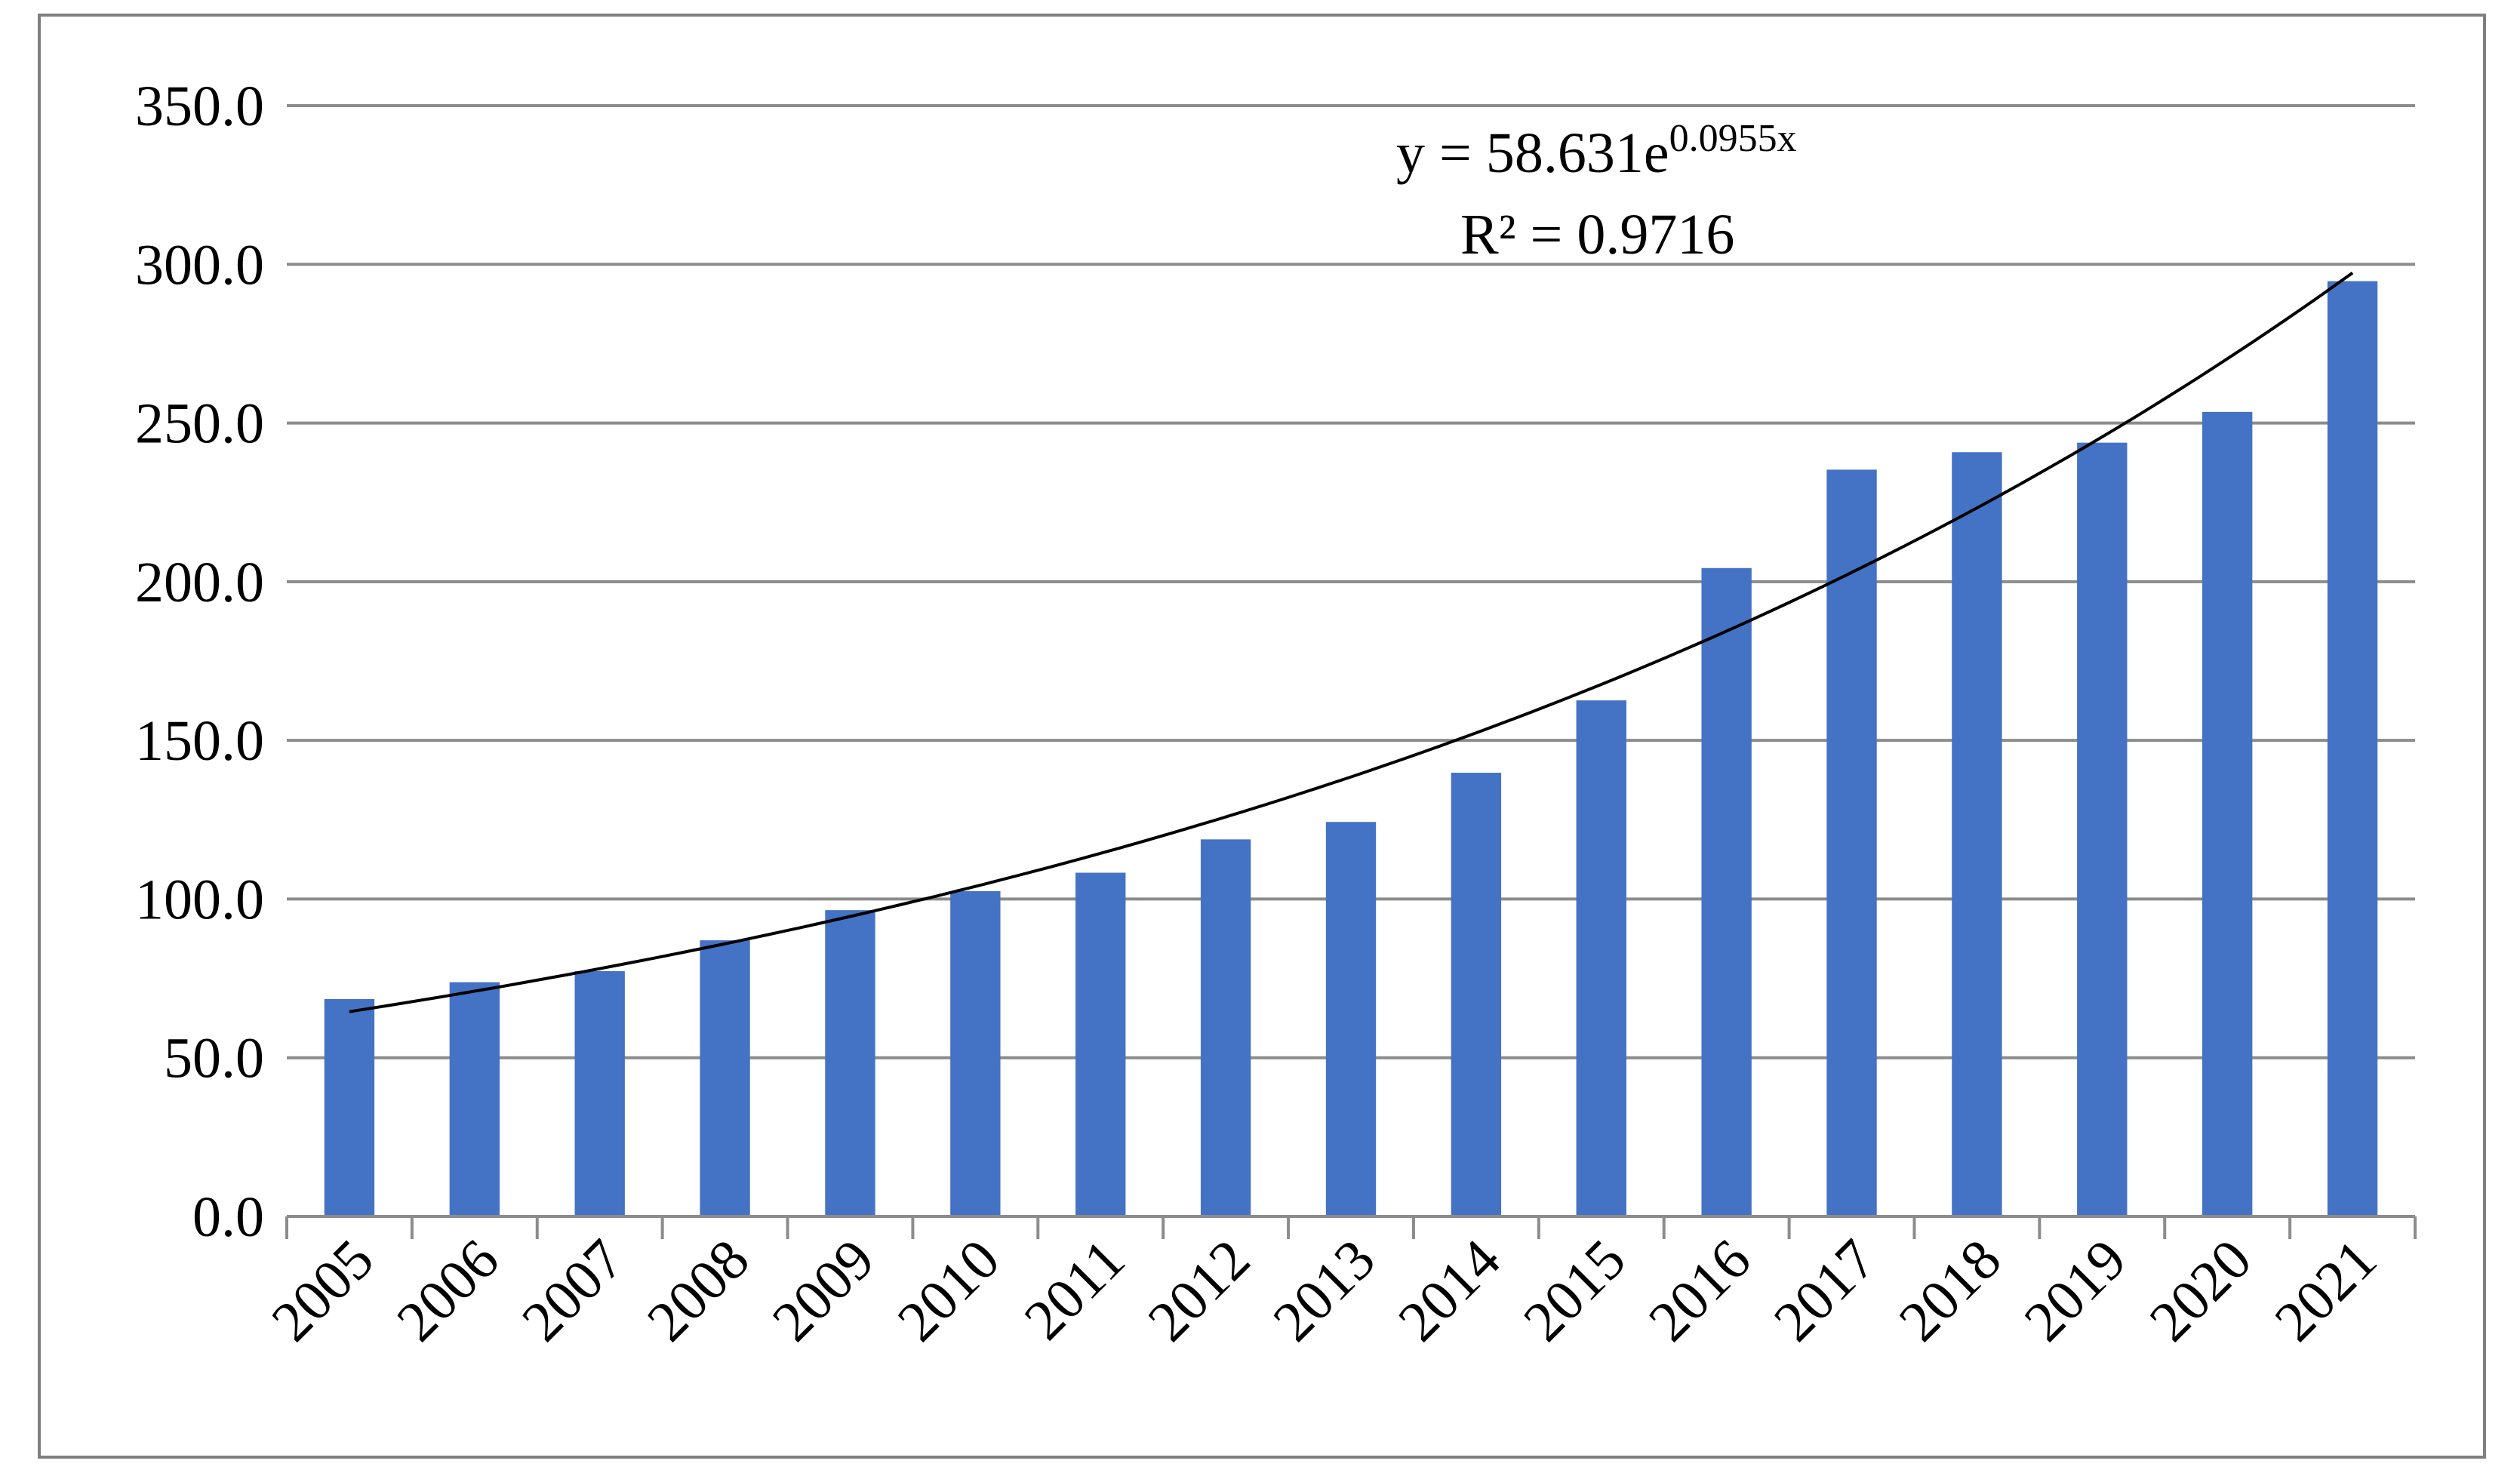 The image size is (2520, 1476). What do you see at coordinates (474, 1099) in the screenshot?
I see `bar-2006` at bounding box center [474, 1099].